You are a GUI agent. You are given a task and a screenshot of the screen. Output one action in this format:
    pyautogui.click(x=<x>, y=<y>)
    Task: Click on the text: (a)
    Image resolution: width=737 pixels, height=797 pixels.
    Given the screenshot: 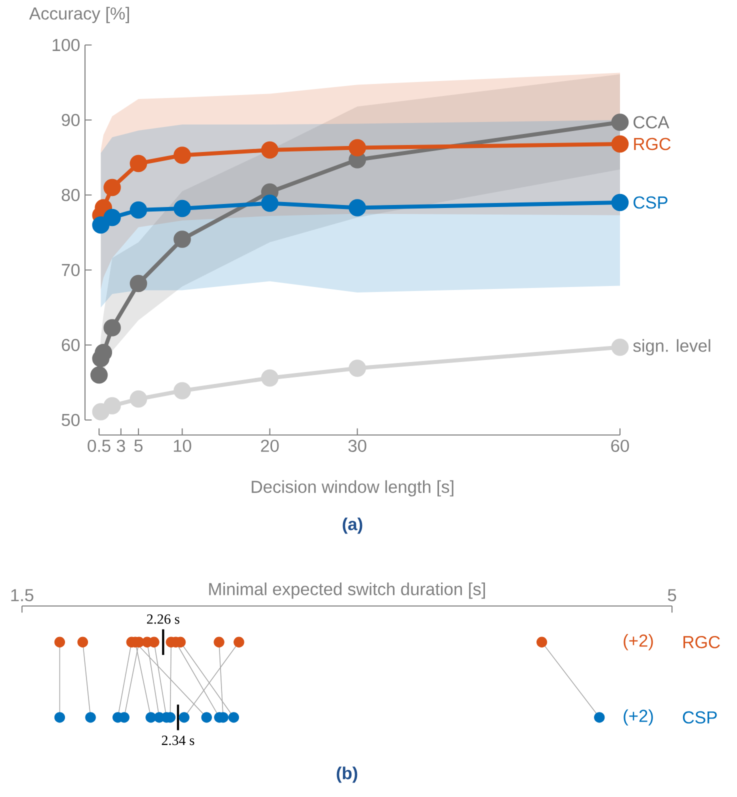 What is the action you would take?
    pyautogui.click(x=352, y=526)
    